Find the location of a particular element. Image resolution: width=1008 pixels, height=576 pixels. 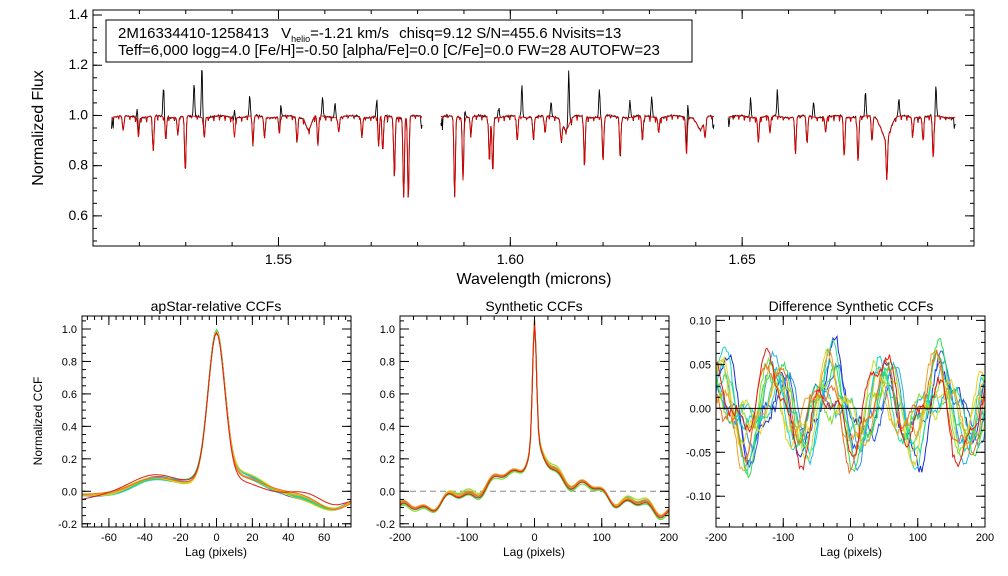

apstar-ccf-plot-area is located at coordinates (216, 419).